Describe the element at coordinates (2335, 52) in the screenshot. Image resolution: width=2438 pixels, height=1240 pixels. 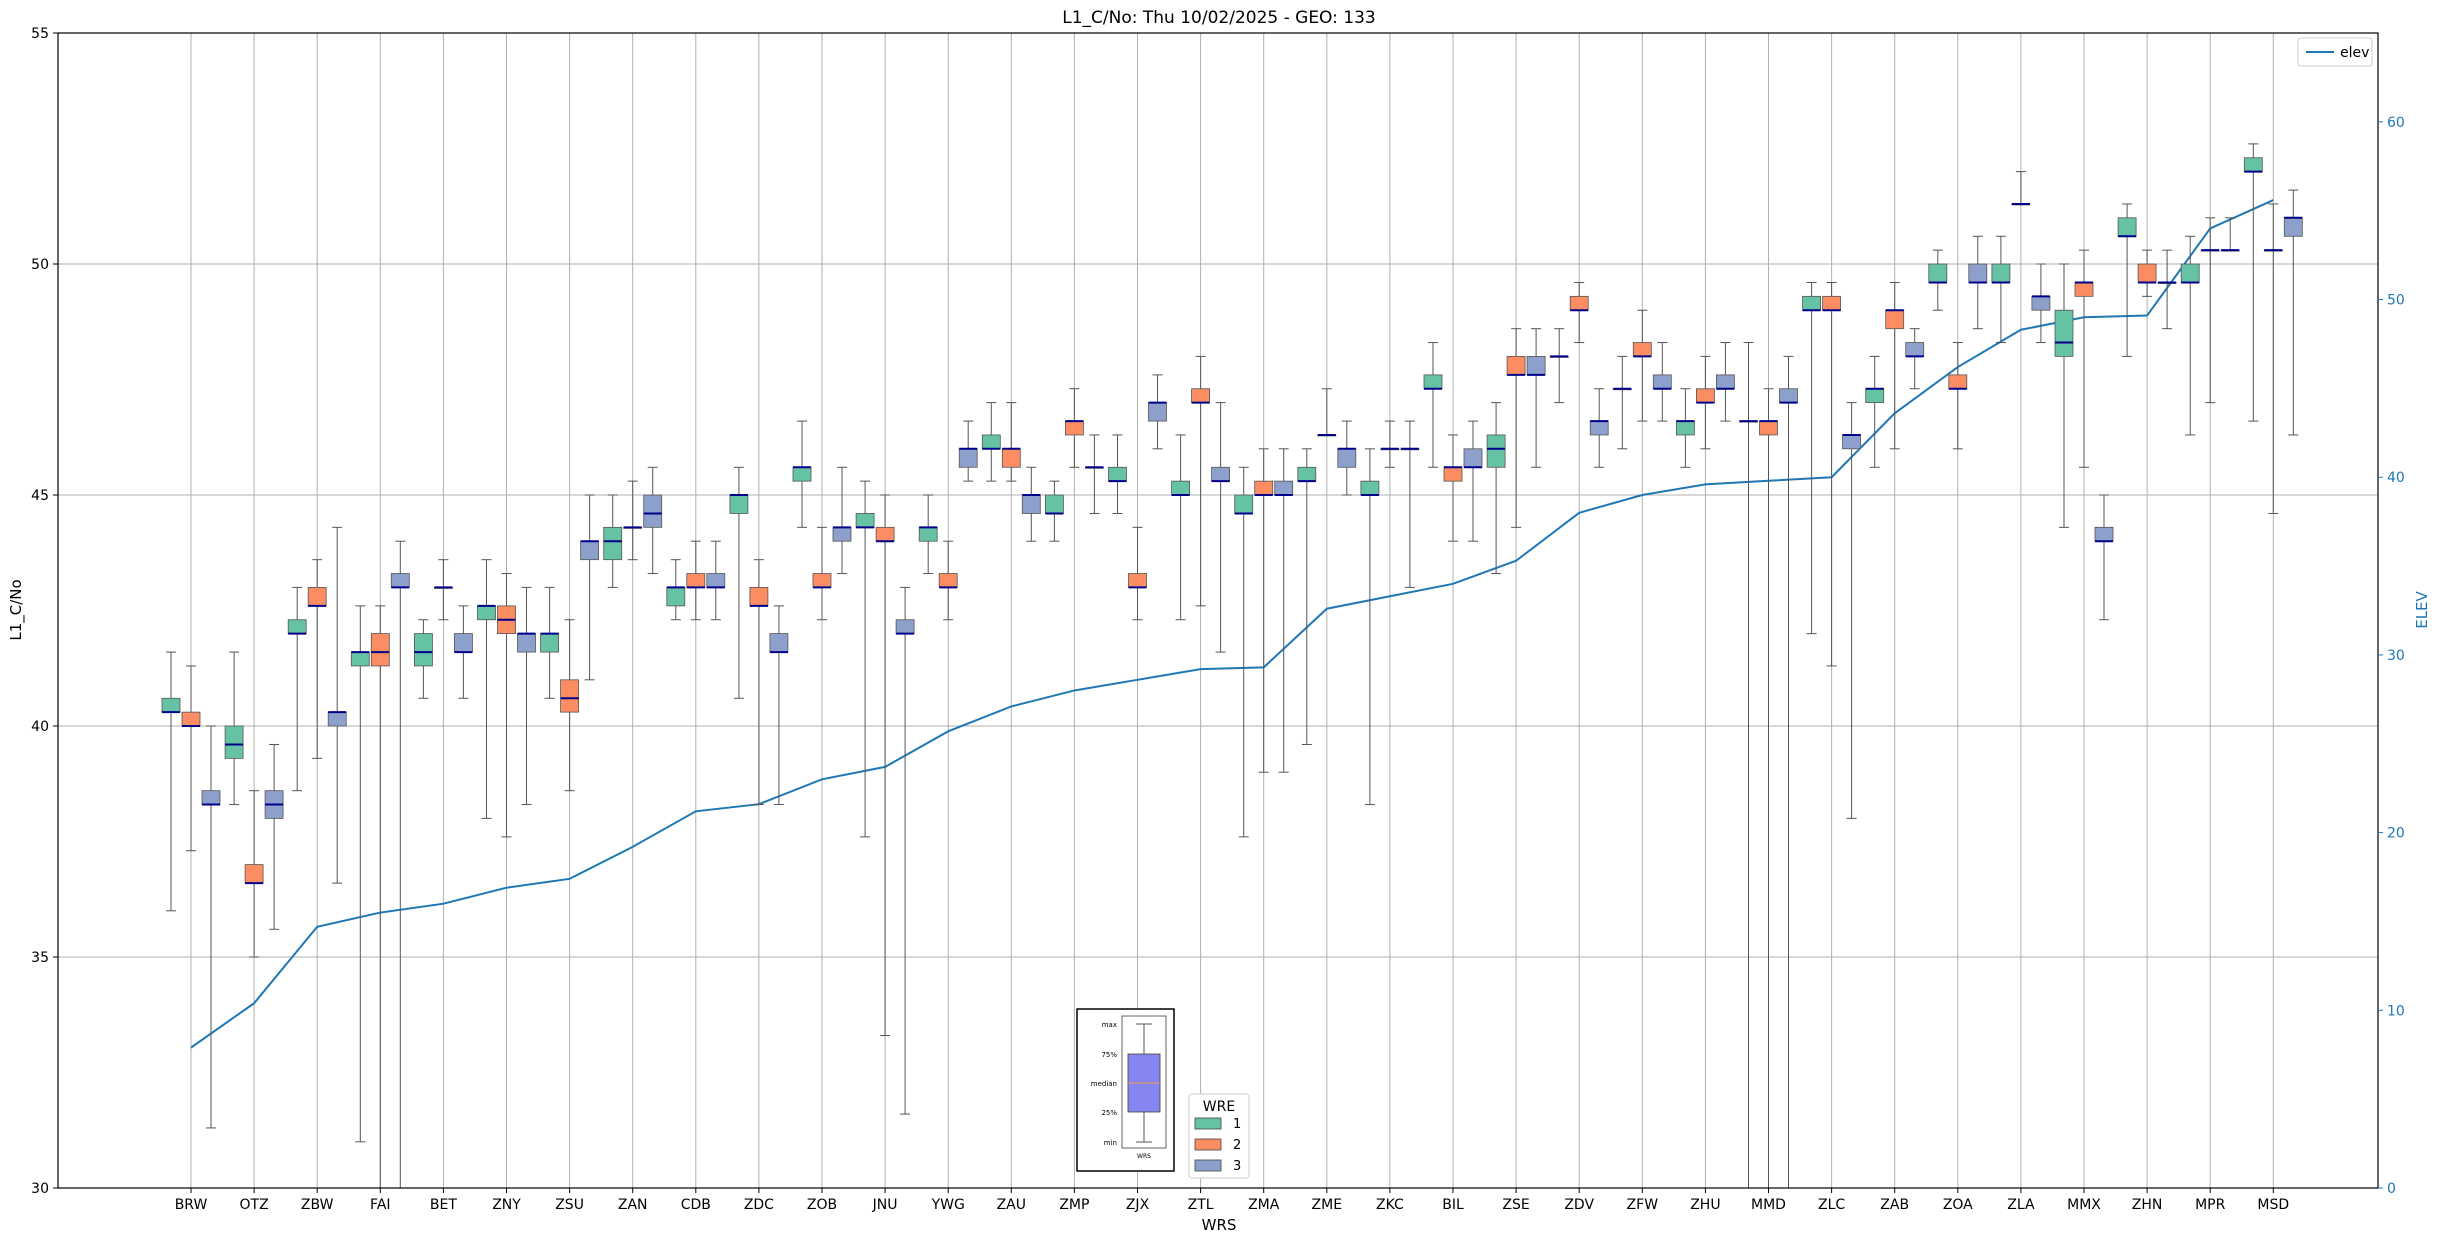
I see `elev-legend: elev` at that location.